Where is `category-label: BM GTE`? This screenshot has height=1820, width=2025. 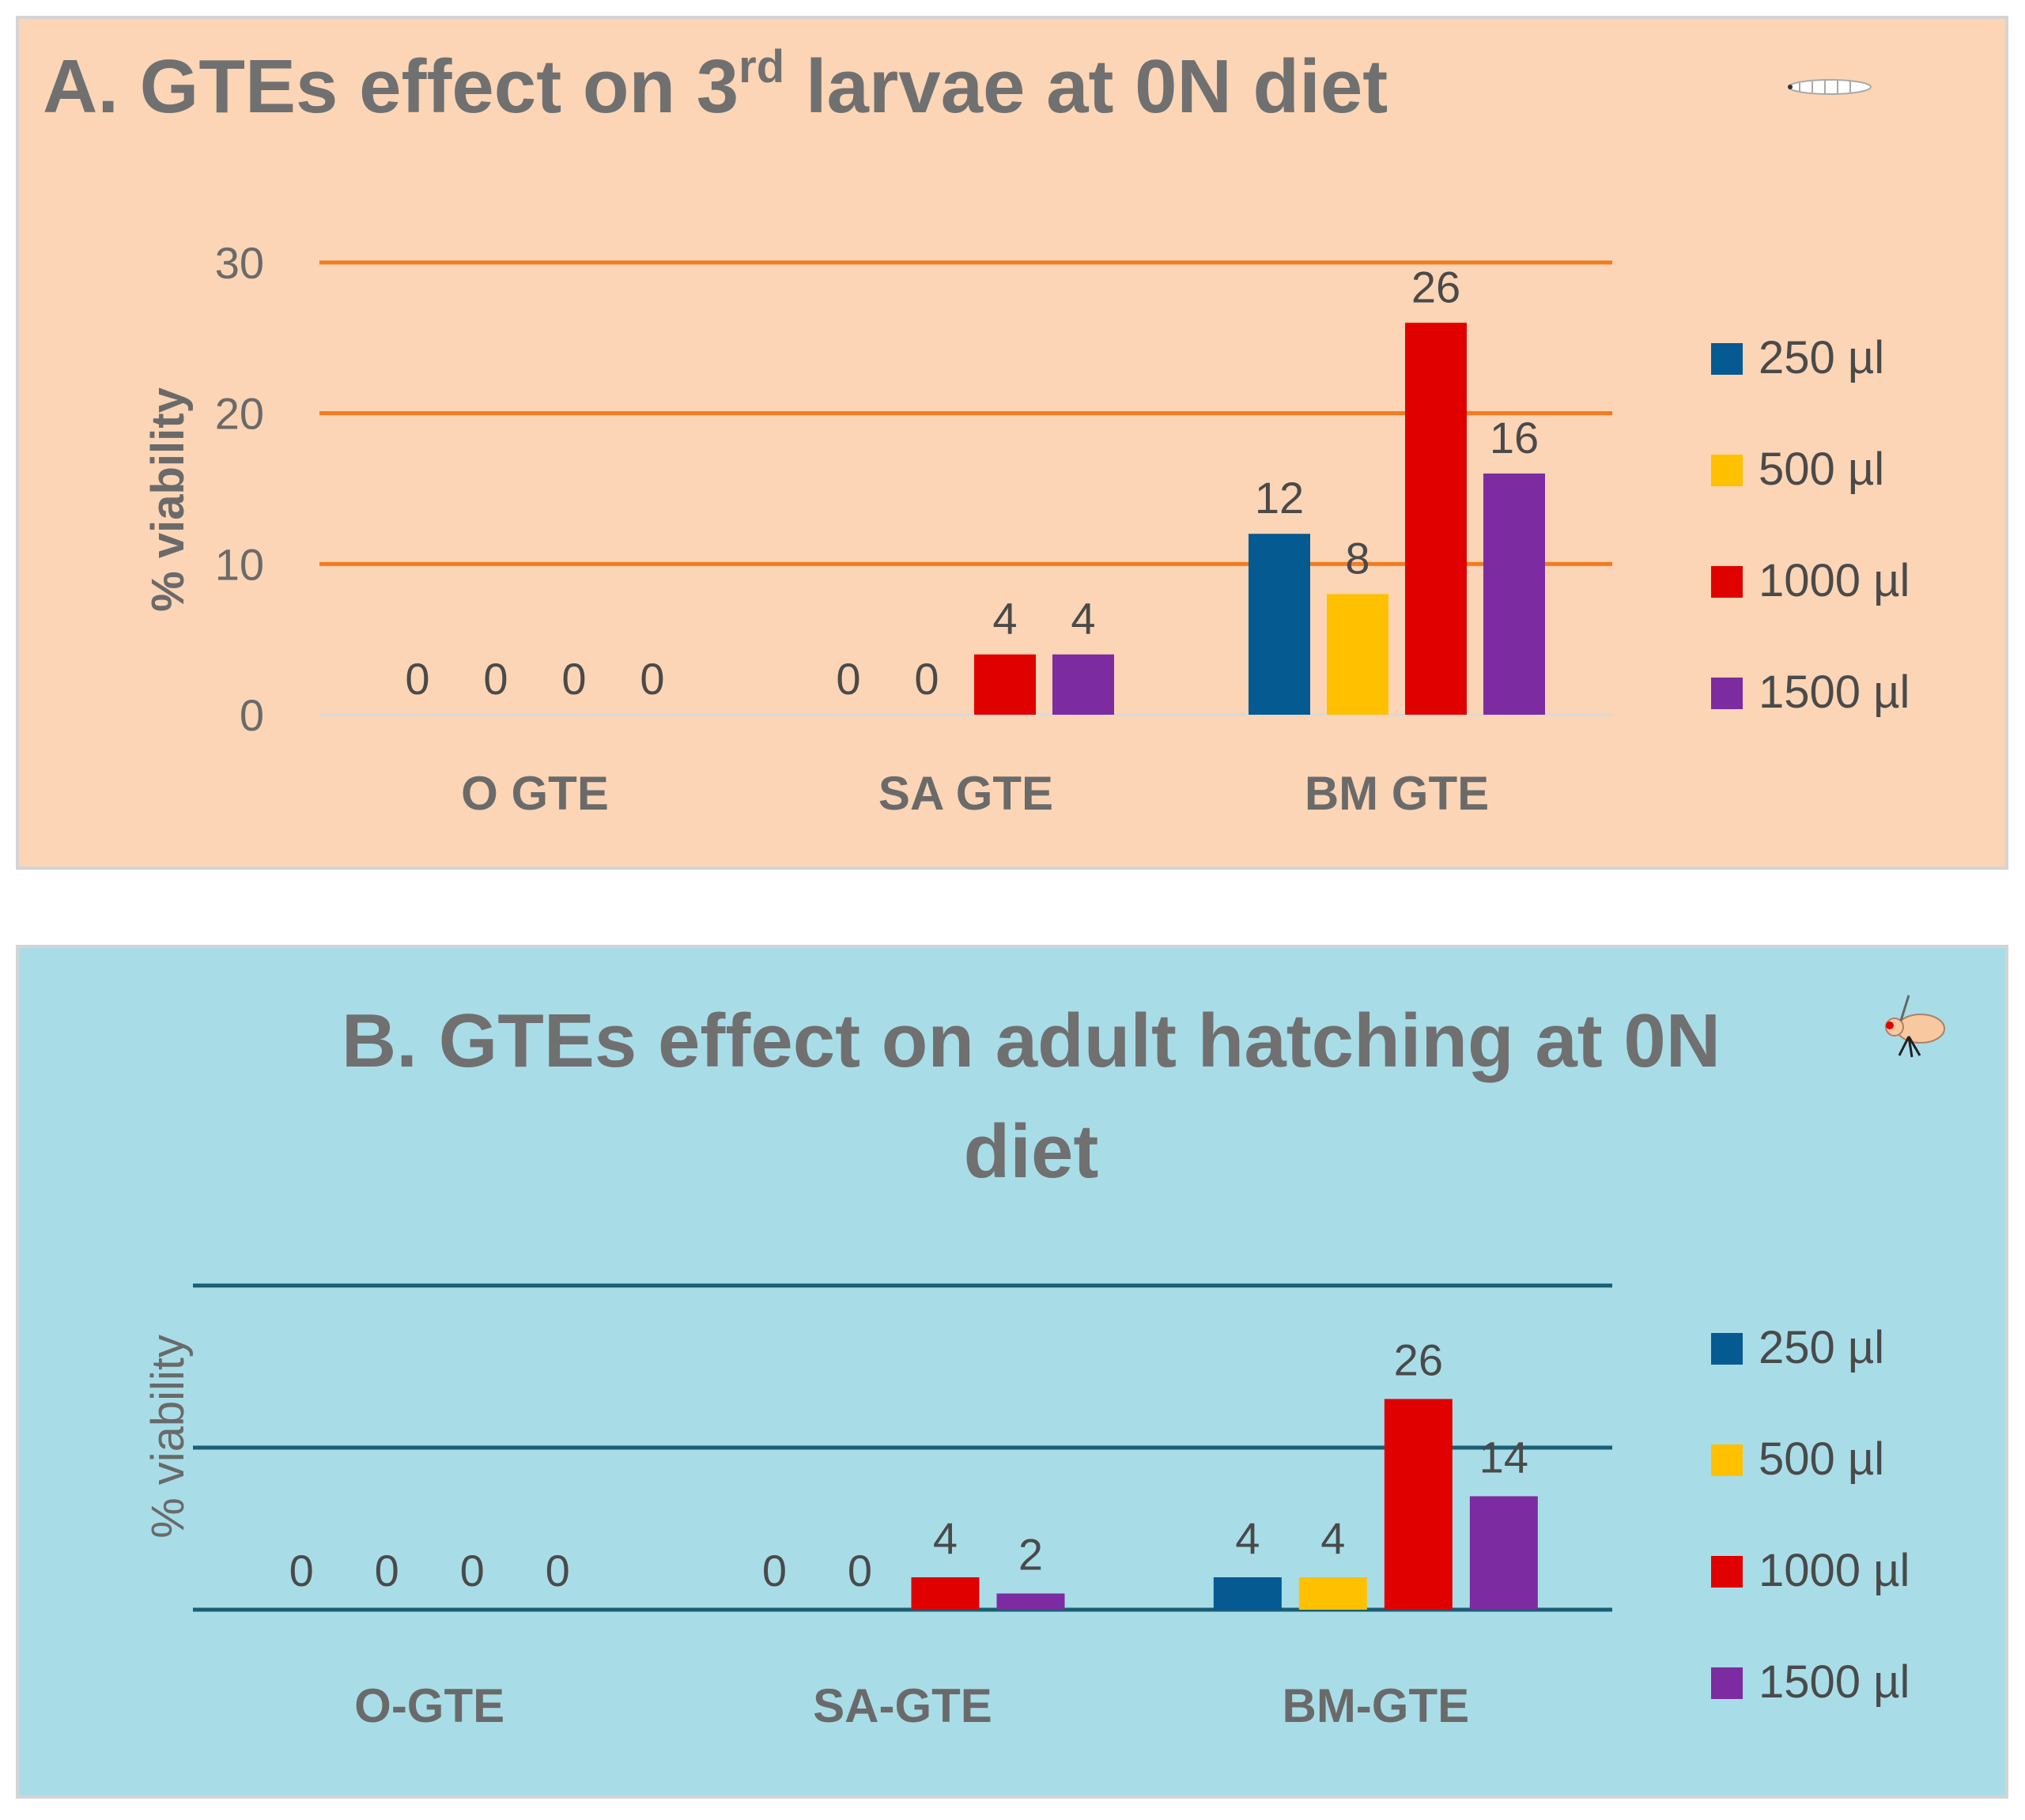 category-label: BM GTE is located at coordinates (1397, 793).